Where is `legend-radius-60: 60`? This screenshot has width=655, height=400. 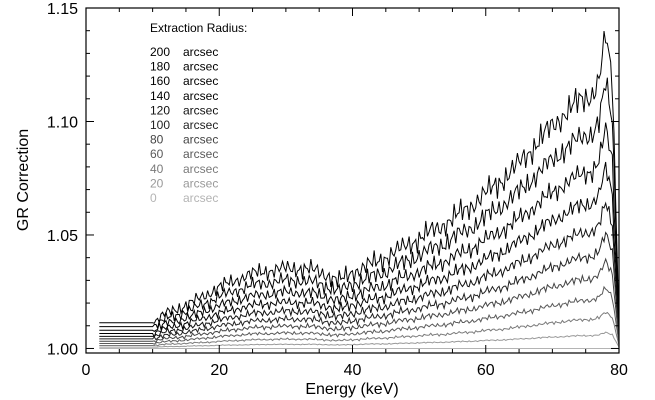 legend-radius-60: 60 is located at coordinates (157, 154).